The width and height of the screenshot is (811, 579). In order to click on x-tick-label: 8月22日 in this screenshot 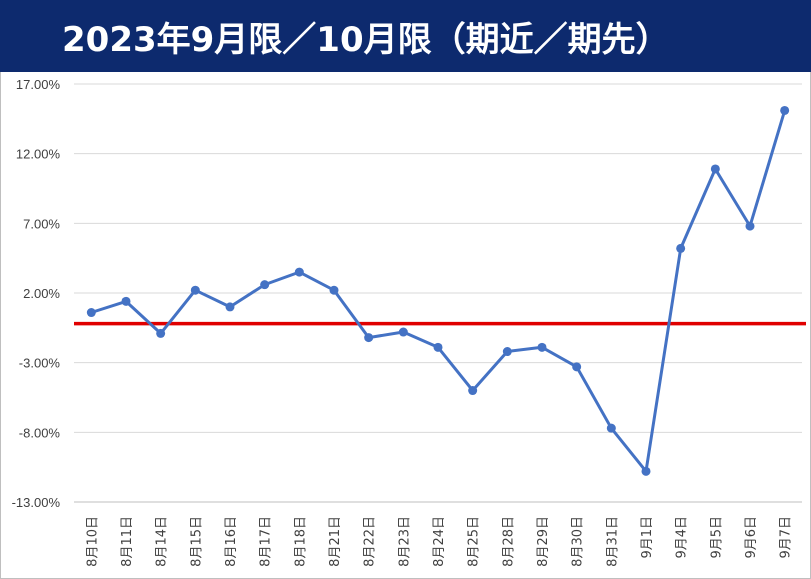, I will do `click(370, 541)`.